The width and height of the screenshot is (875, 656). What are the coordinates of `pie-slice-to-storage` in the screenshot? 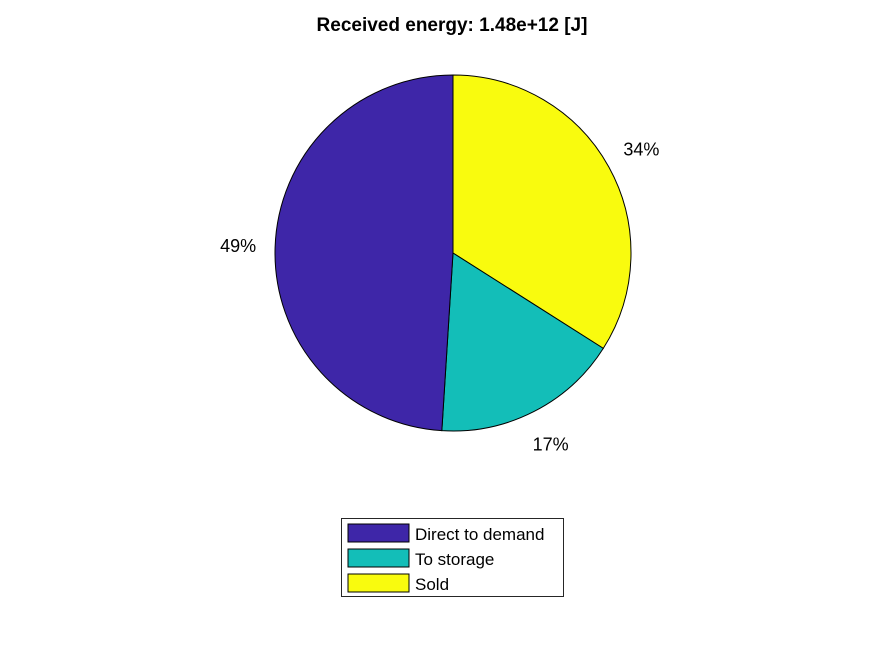 It's located at (522, 342).